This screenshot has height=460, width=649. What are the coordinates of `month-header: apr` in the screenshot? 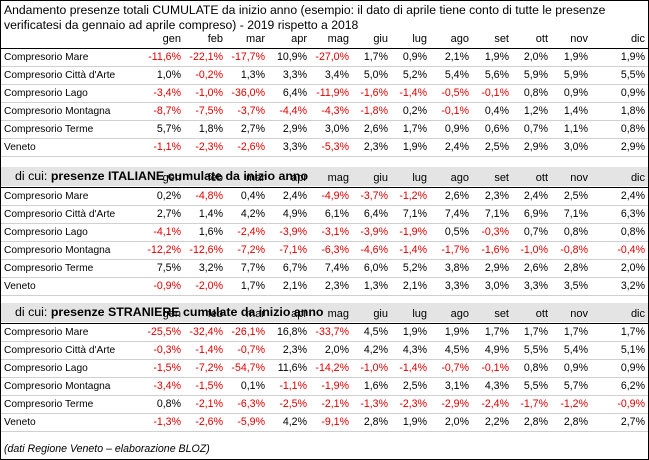 It's located at (289, 315).